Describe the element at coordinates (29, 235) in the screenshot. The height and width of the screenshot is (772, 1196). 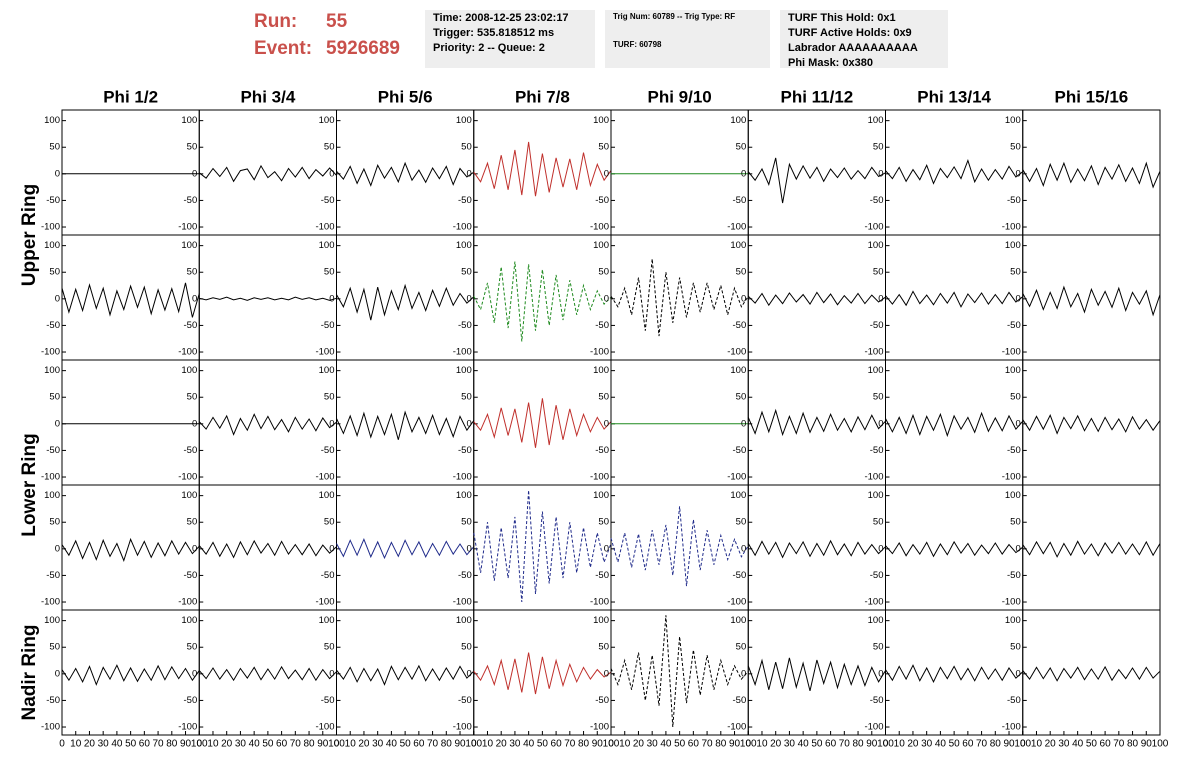
I see `row-label: Upper Ring` at that location.